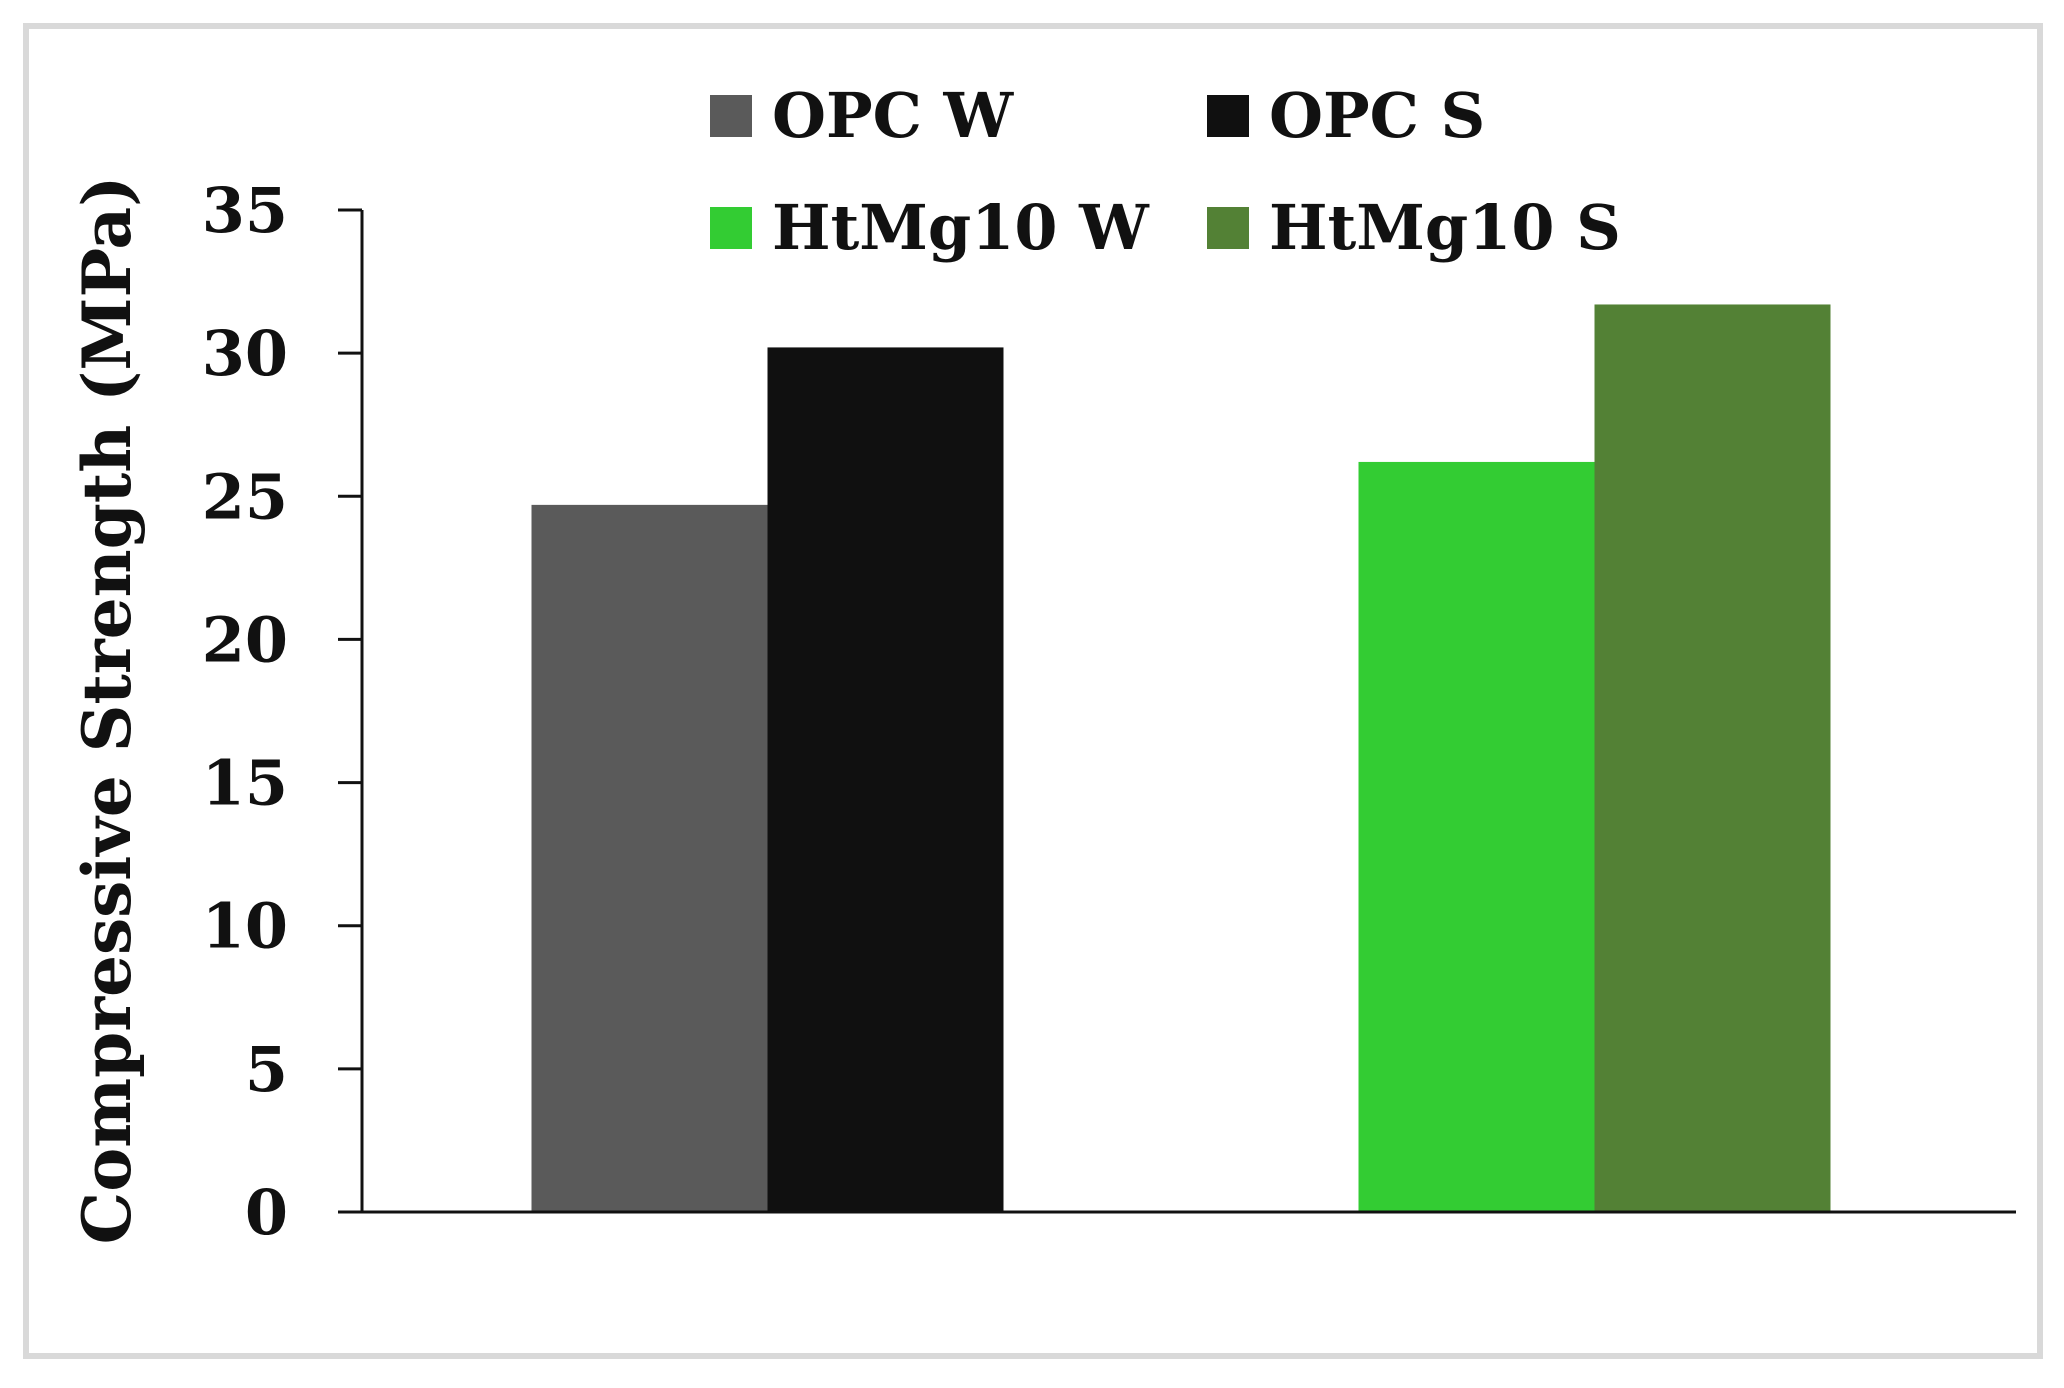  What do you see at coordinates (1165, 171) in the screenshot?
I see `legend: OPC W OPC S HtMg10 W HtMg10 S` at bounding box center [1165, 171].